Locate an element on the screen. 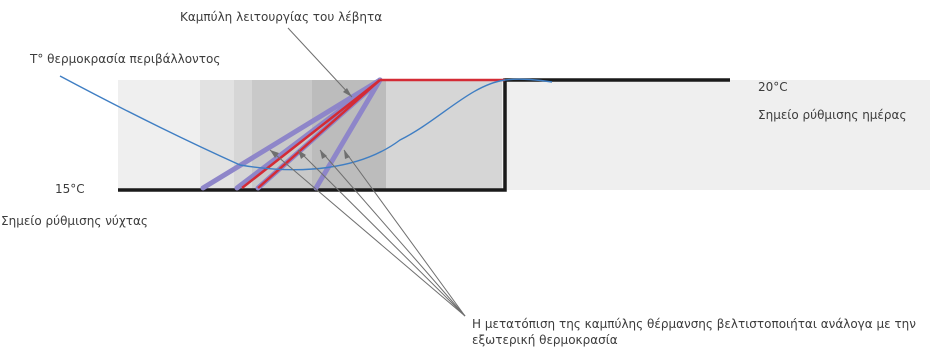 This screenshot has width=935, height=353. ambient-temperature-curve is located at coordinates (306, 123).